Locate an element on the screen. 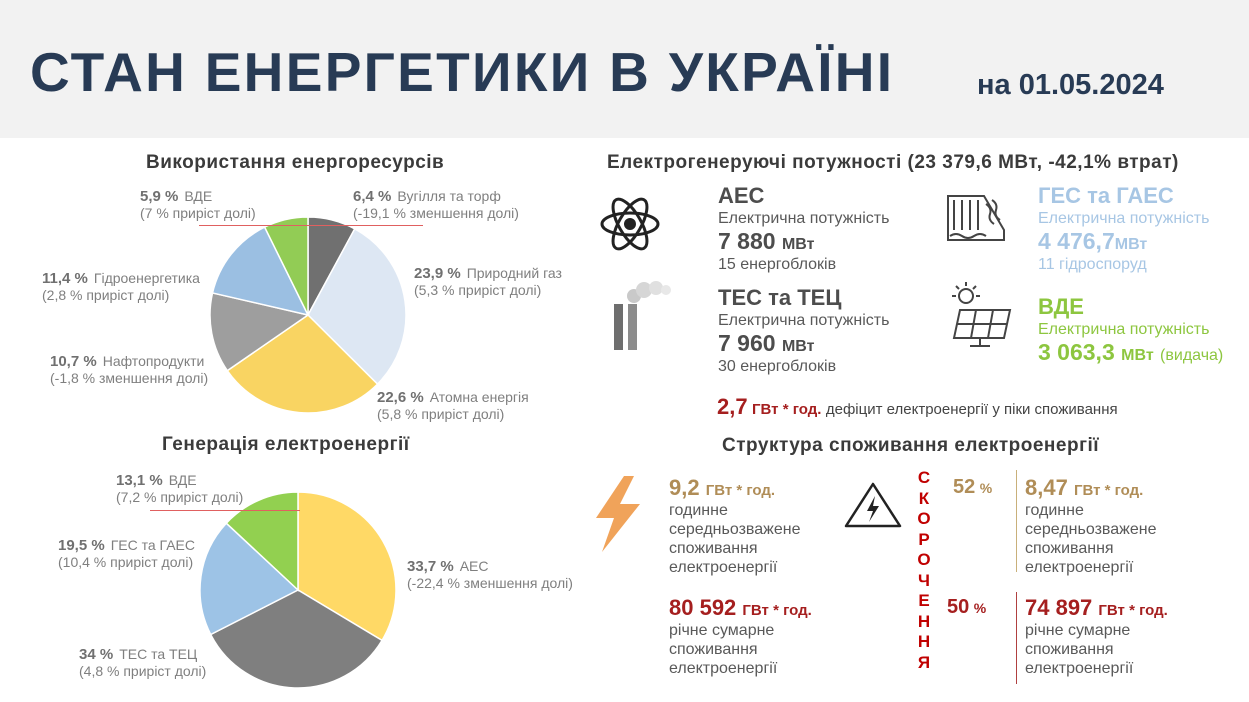  generation-title: Генерація електроенергії is located at coordinates (286, 444).